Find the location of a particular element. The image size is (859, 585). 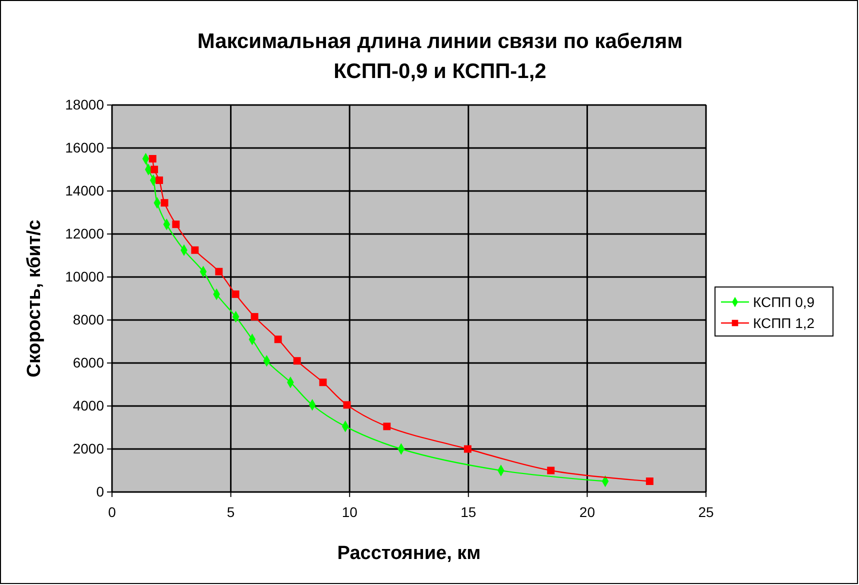

y-tick-label: 18000 is located at coordinates (84, 104).